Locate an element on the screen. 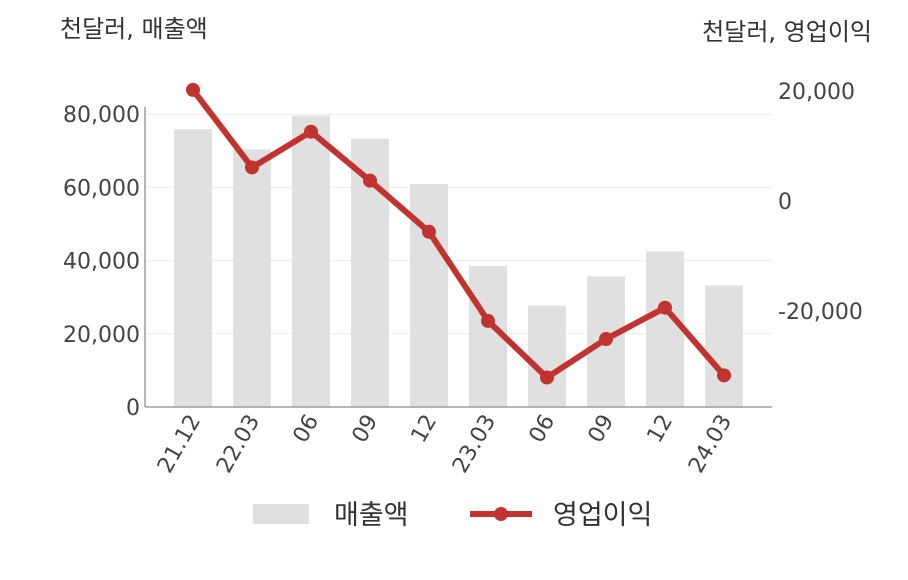  x-tick-label: 21.12 is located at coordinates (179, 444).